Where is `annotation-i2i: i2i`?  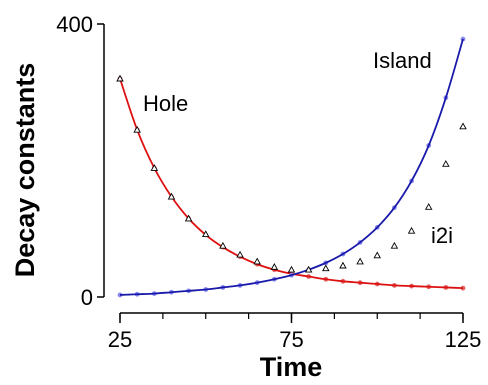
annotation-i2i: i2i is located at coordinates (442, 235).